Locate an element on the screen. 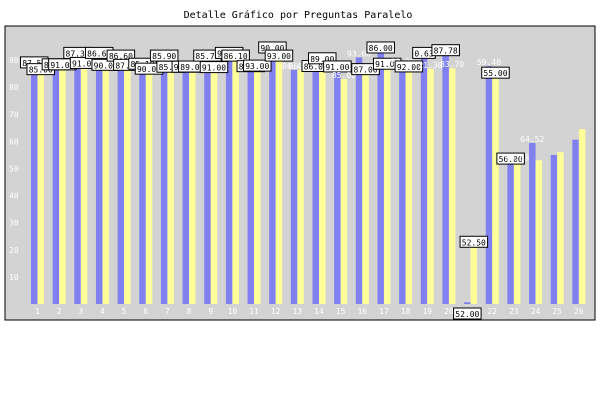 This screenshot has height=400, width=600. x-tick-label: 1 is located at coordinates (37, 311).